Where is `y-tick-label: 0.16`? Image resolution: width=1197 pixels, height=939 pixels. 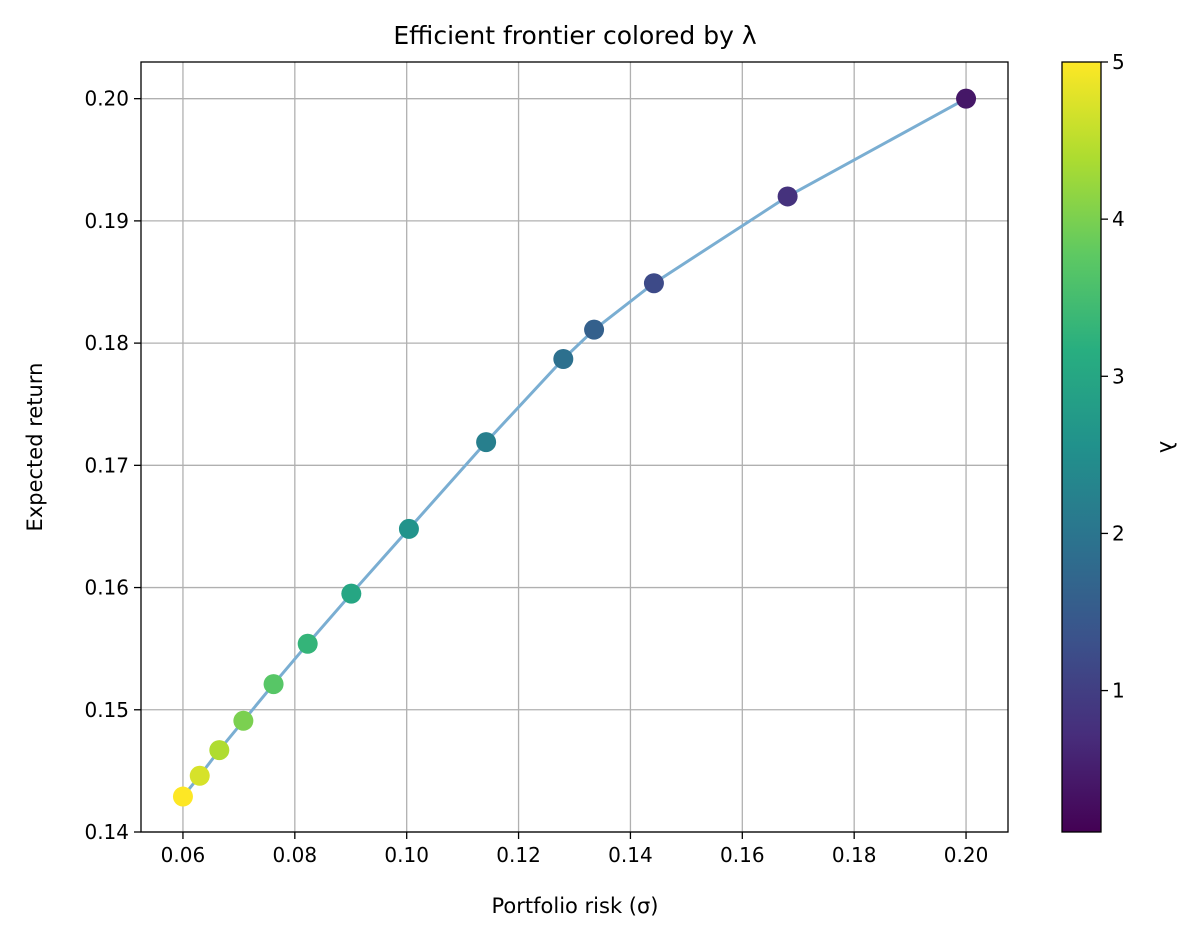
y-tick-label: 0.16 is located at coordinates (106, 588).